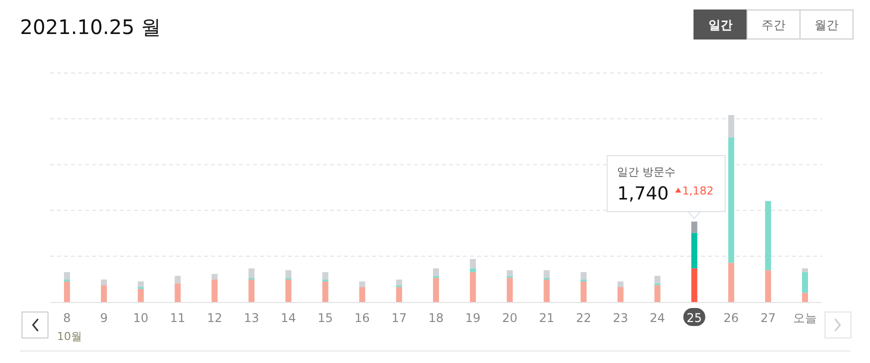 This screenshot has height=363, width=870. Describe the element at coordinates (510, 318) in the screenshot. I see `x-tick-label: 20` at that location.